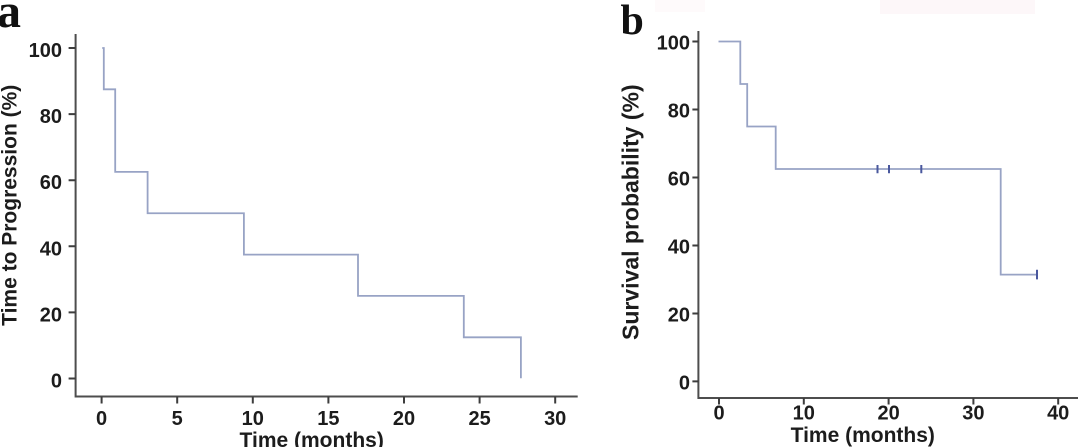  Describe the element at coordinates (177, 419) in the screenshot. I see `svg-text: 5` at that location.